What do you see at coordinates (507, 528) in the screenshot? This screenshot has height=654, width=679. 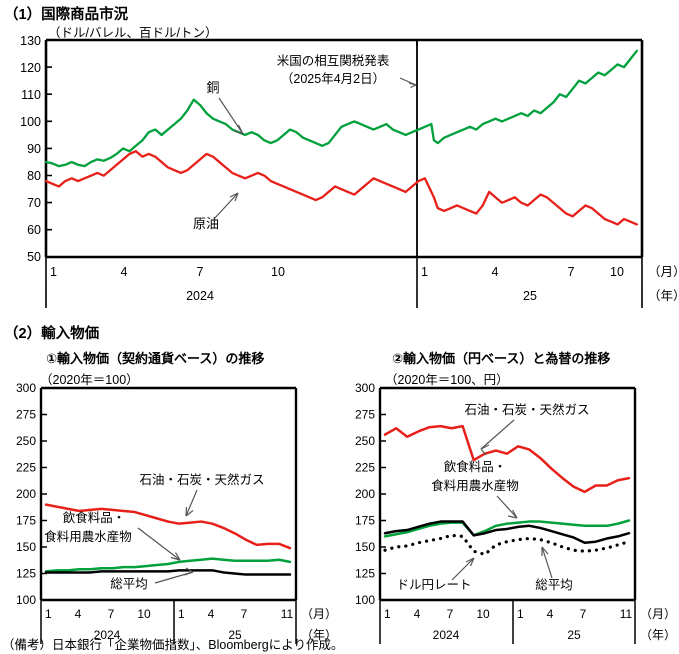 I see `series-food-yen` at bounding box center [507, 528].